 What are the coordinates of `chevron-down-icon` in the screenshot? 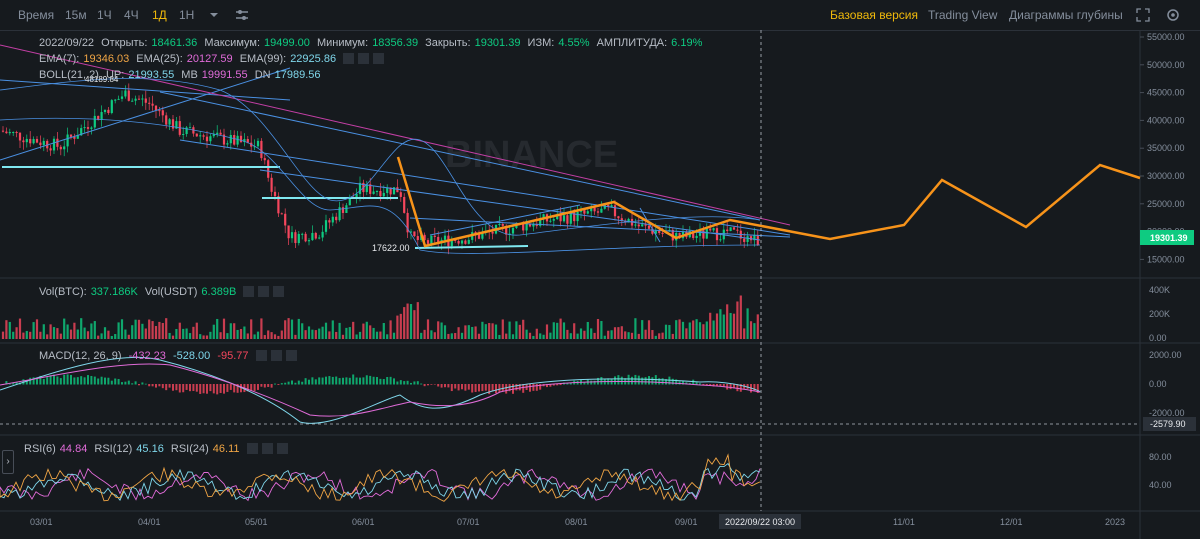 It's located at (214, 15).